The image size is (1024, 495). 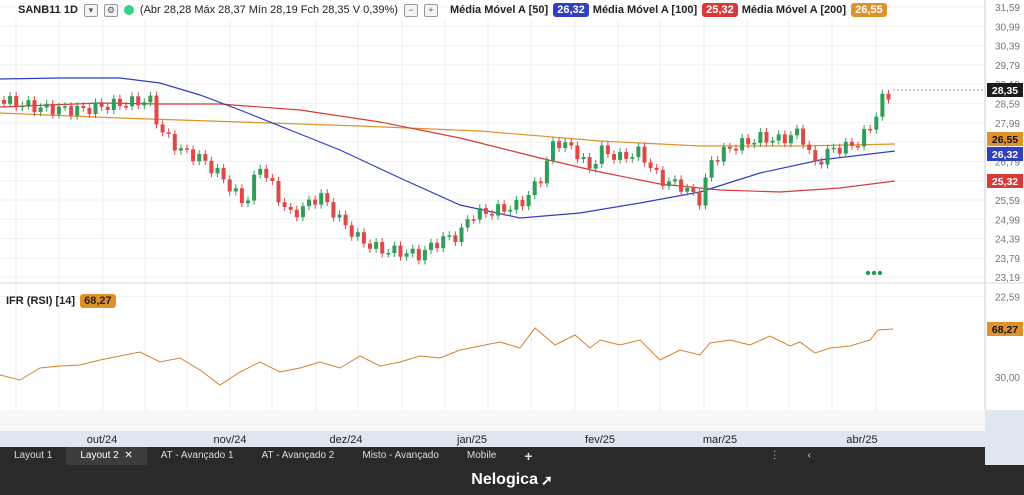 What do you see at coordinates (400, 455) in the screenshot?
I see `tab-misto-avancado: Misto - Avançado` at bounding box center [400, 455].